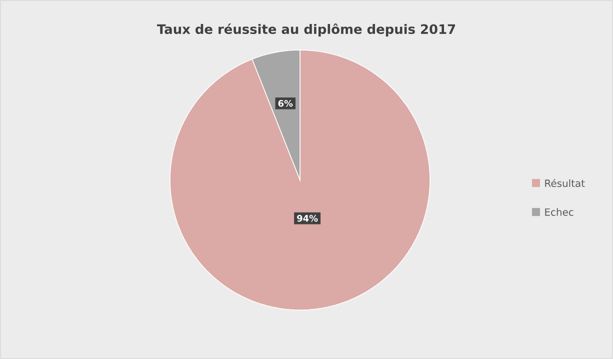 This screenshot has width=613, height=359. What do you see at coordinates (559, 212) in the screenshot?
I see `legend-label: Echec` at bounding box center [559, 212].